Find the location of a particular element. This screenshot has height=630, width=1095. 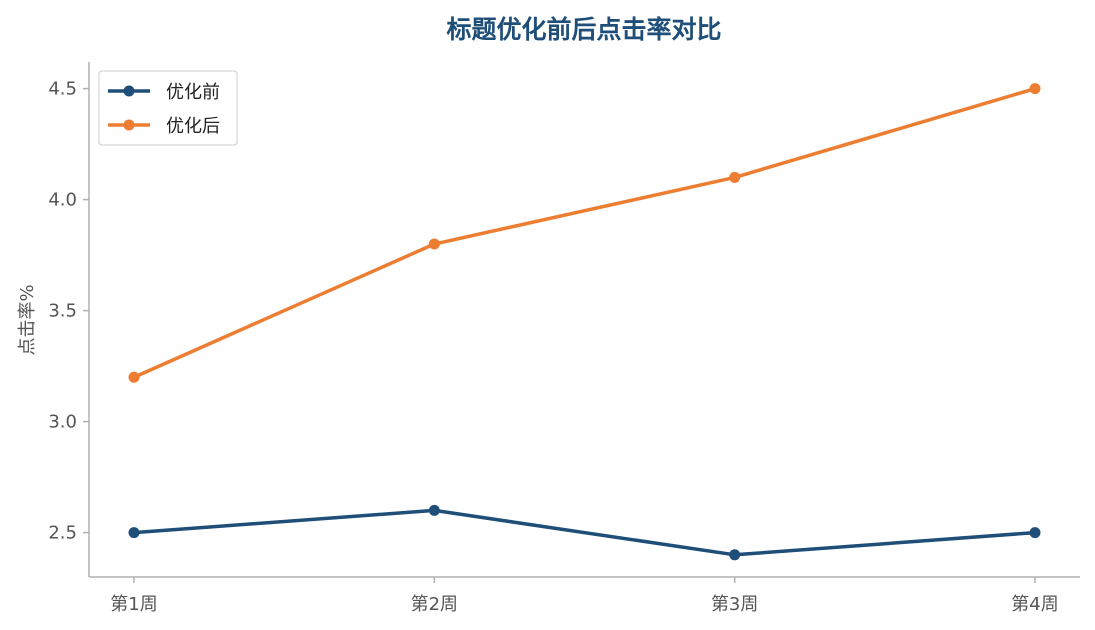

y-axis-ticks: 2.5 3.0 3.5 4.0 4.5 is located at coordinates (68, 311).